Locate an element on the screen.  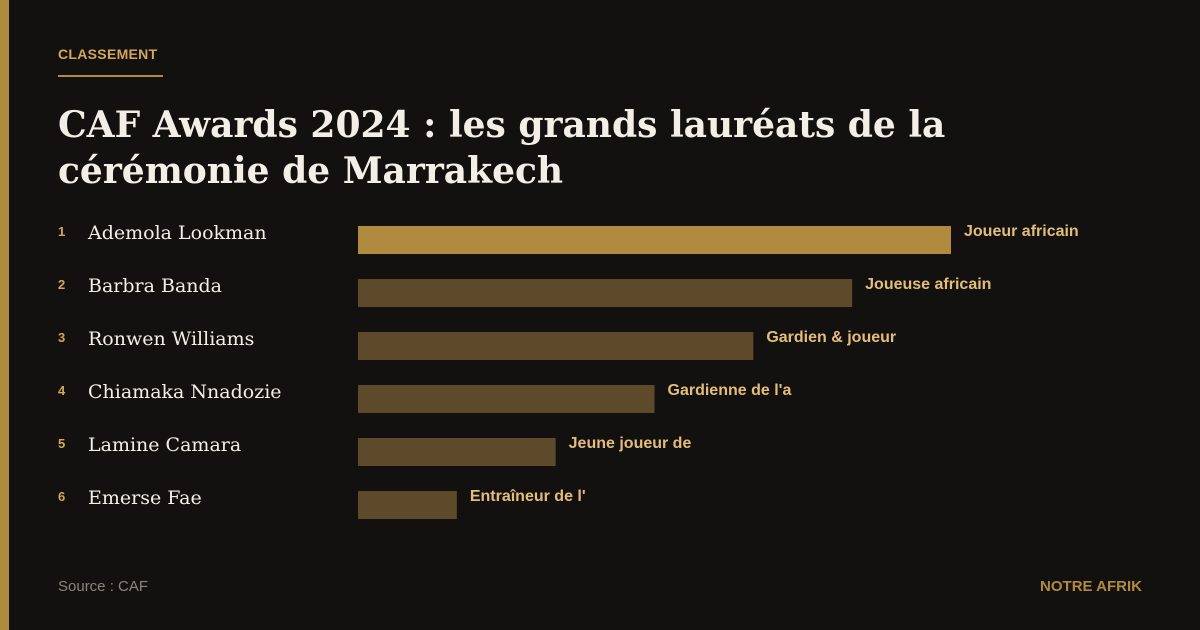
rank-number: 2 is located at coordinates (61, 284).